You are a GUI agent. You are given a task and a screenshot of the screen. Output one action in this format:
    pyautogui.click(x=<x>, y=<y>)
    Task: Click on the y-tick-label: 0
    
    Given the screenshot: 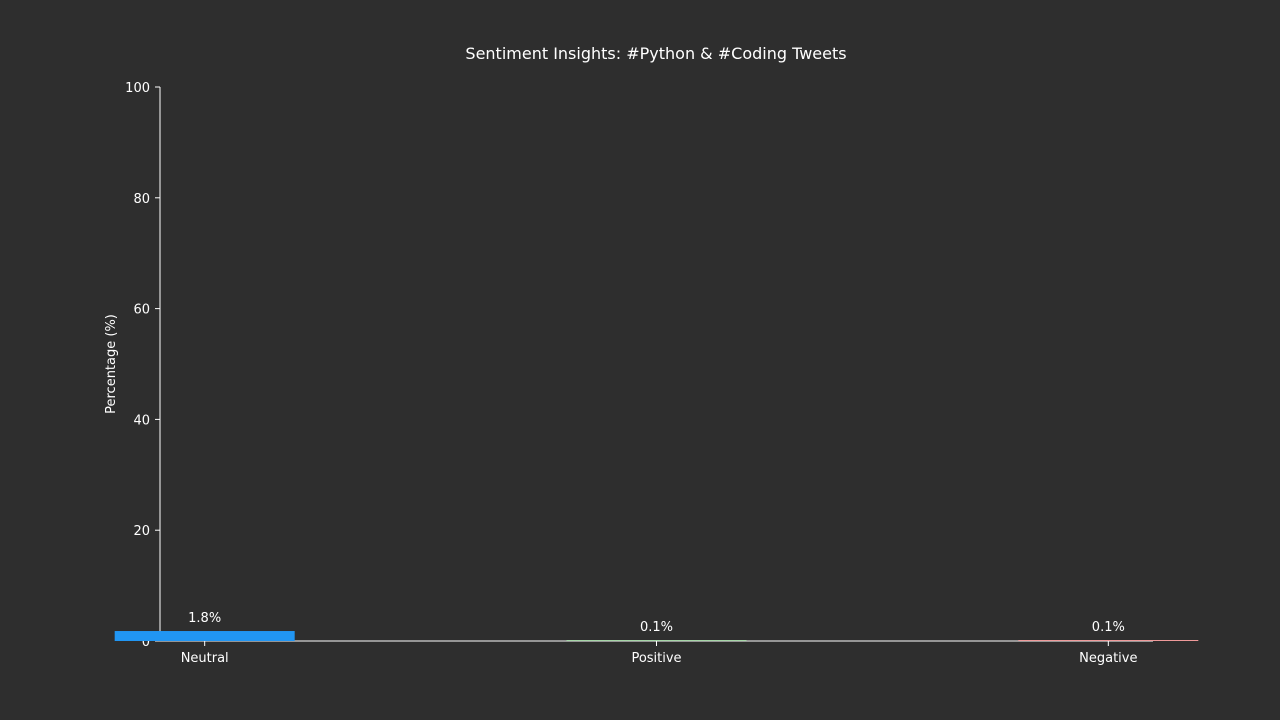 What is the action you would take?
    pyautogui.click(x=146, y=642)
    